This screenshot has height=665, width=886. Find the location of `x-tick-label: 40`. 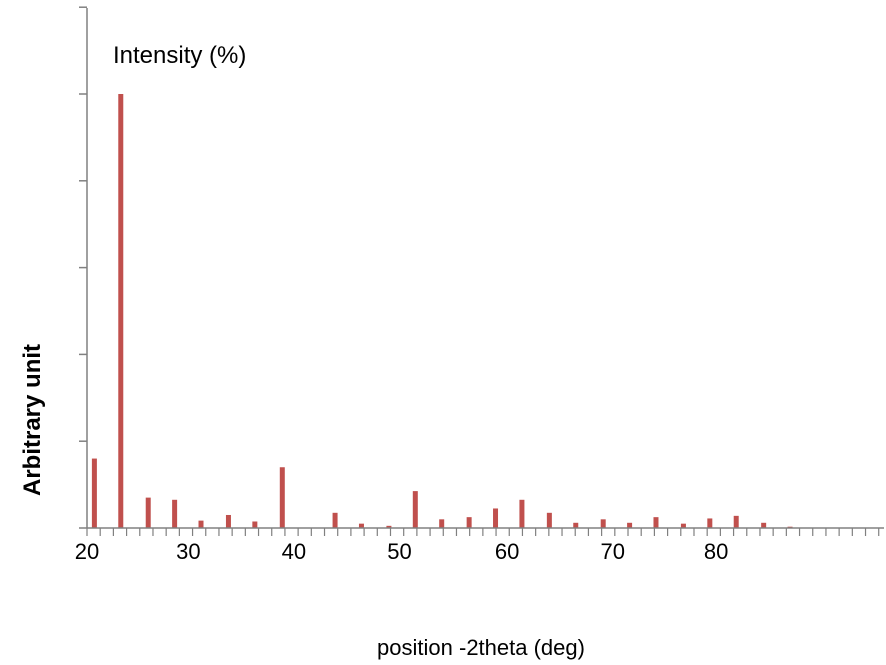

x-tick-label: 40 is located at coordinates (294, 551).